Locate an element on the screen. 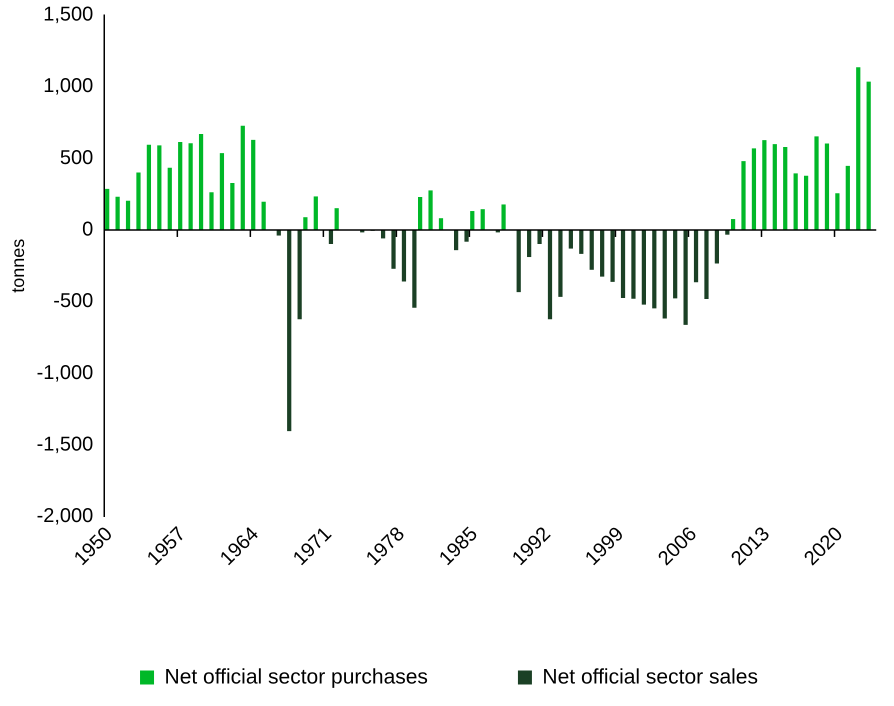 This screenshot has height=706, width=894. legend-label: Net official sector purchases is located at coordinates (296, 676).